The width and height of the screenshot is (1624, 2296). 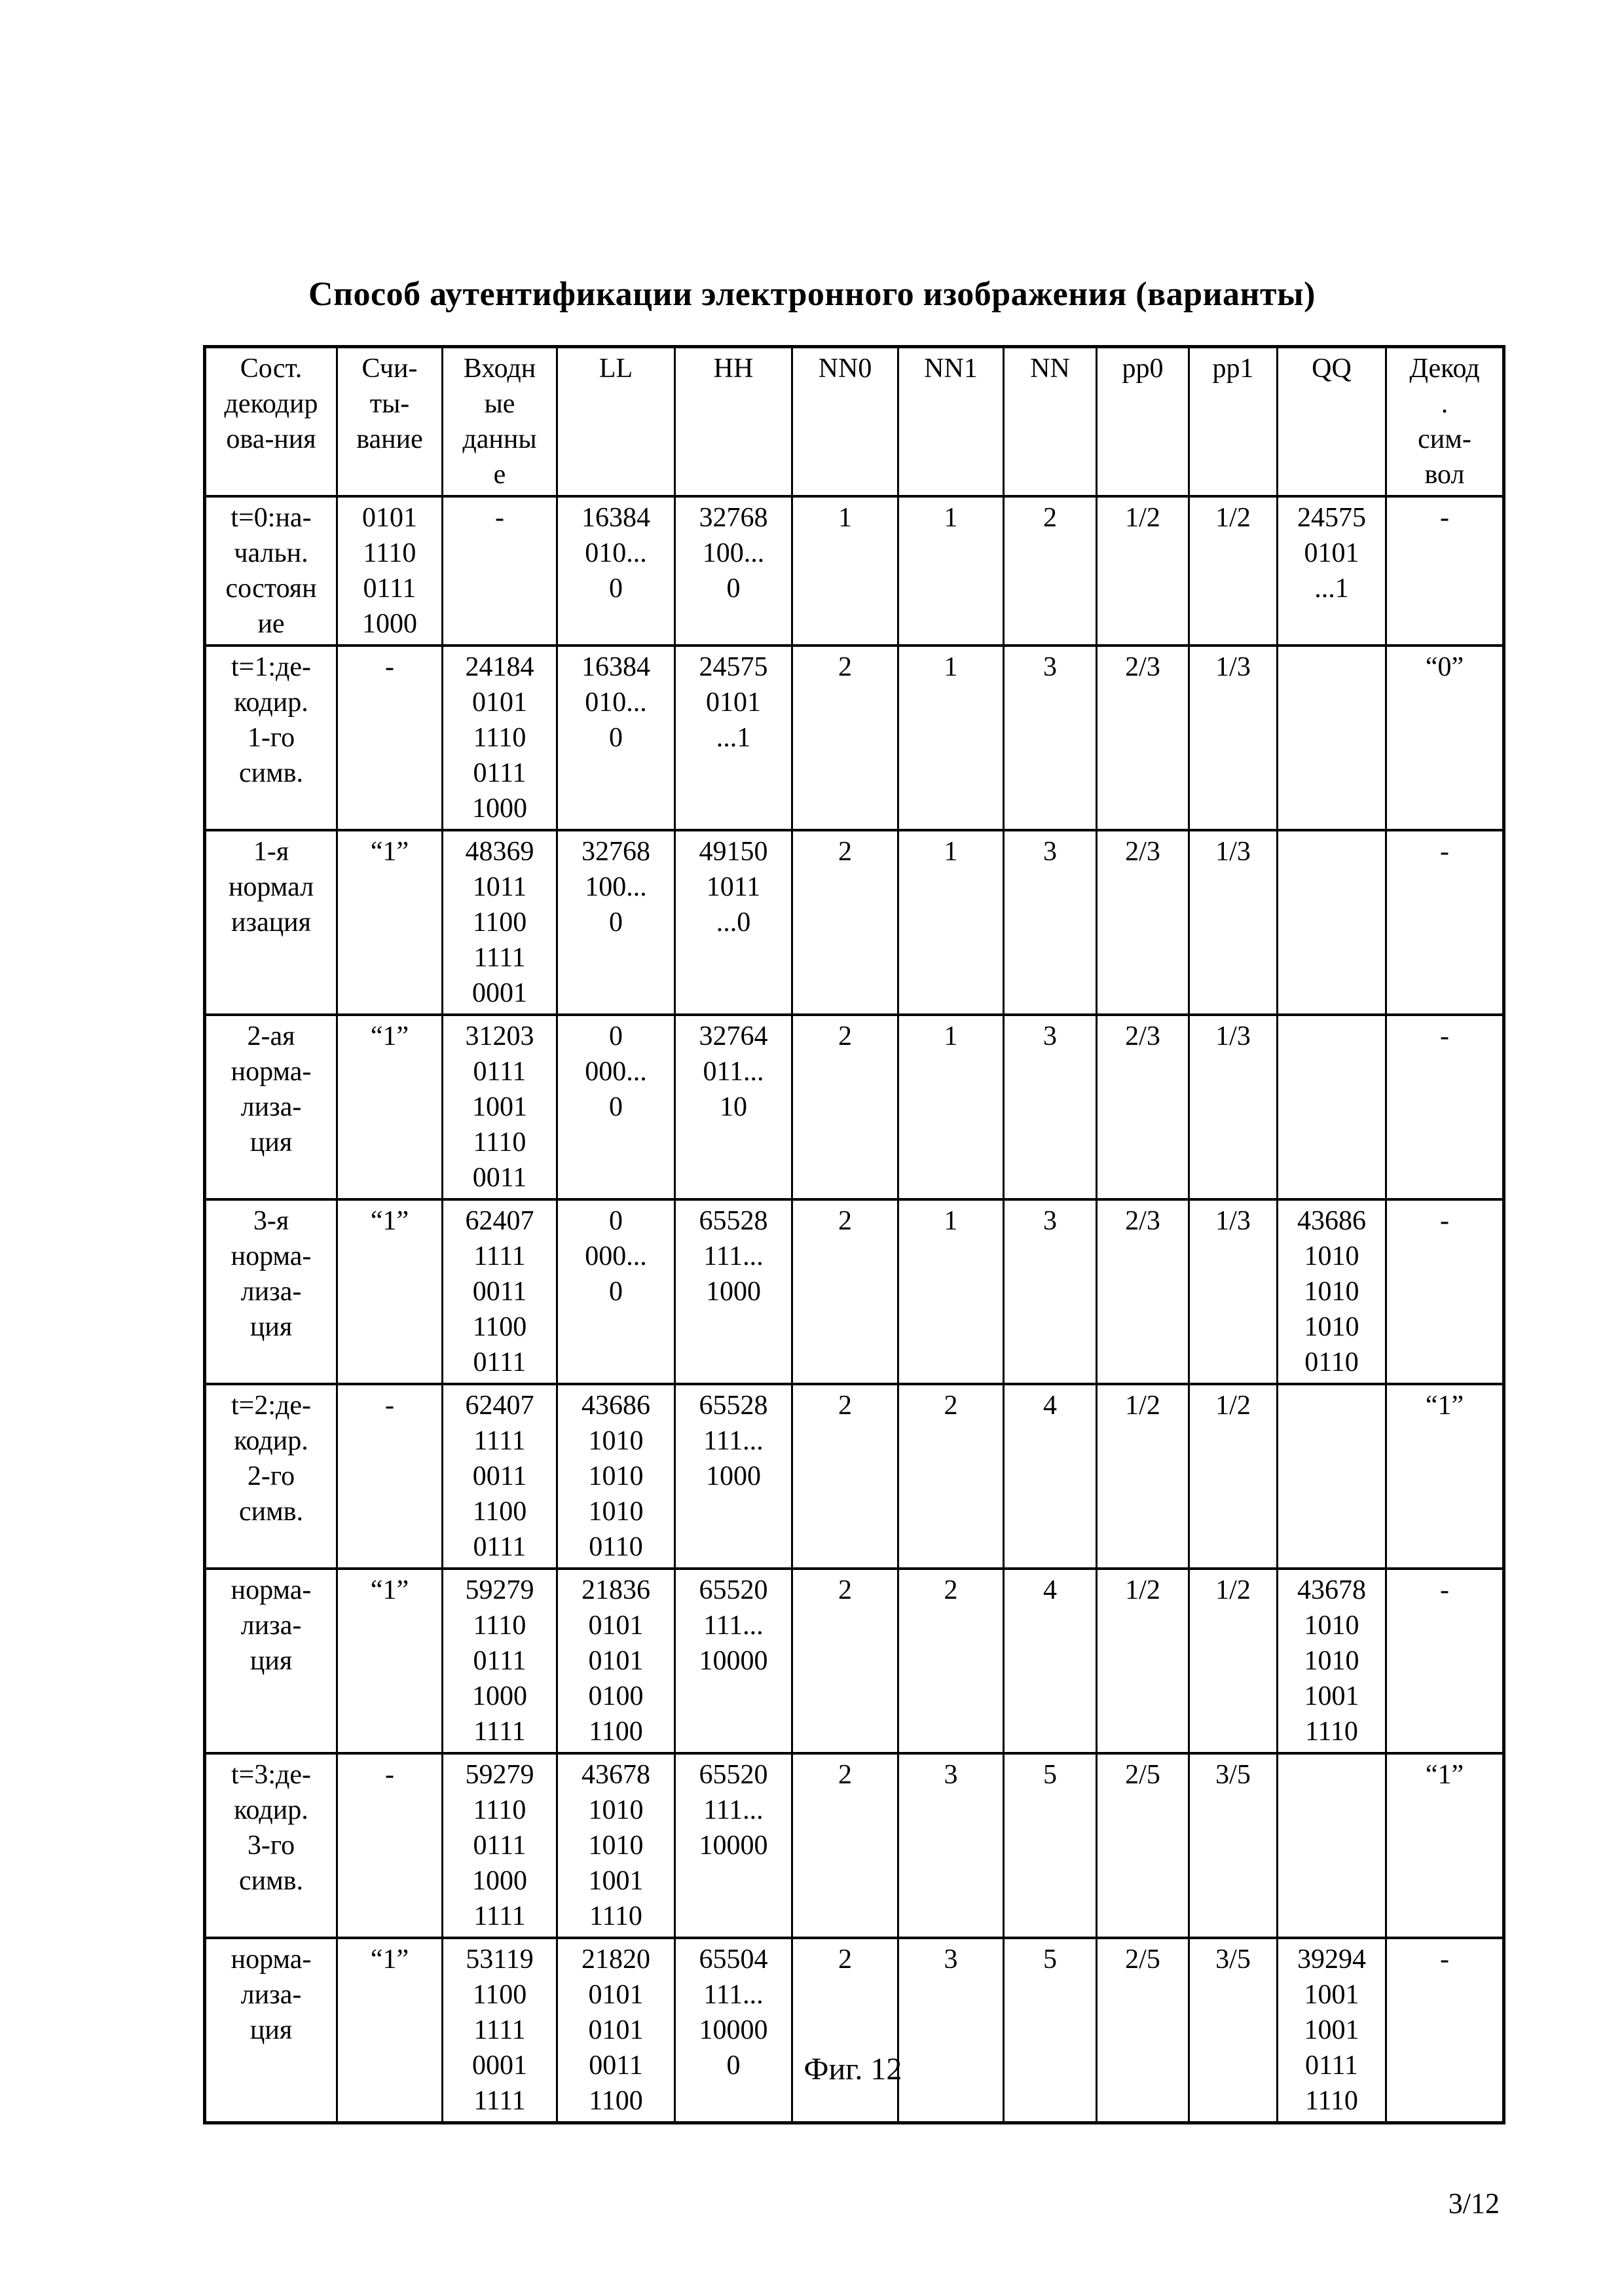 I want to click on column-header: Входн ые данны е, so click(x=499, y=421).